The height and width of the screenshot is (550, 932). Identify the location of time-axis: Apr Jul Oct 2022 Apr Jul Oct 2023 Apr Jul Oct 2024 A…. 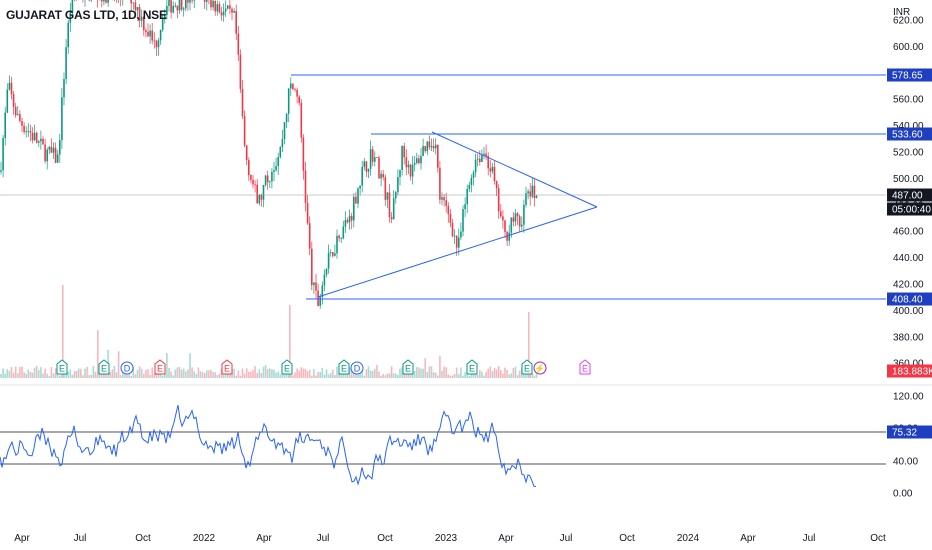
(450, 538).